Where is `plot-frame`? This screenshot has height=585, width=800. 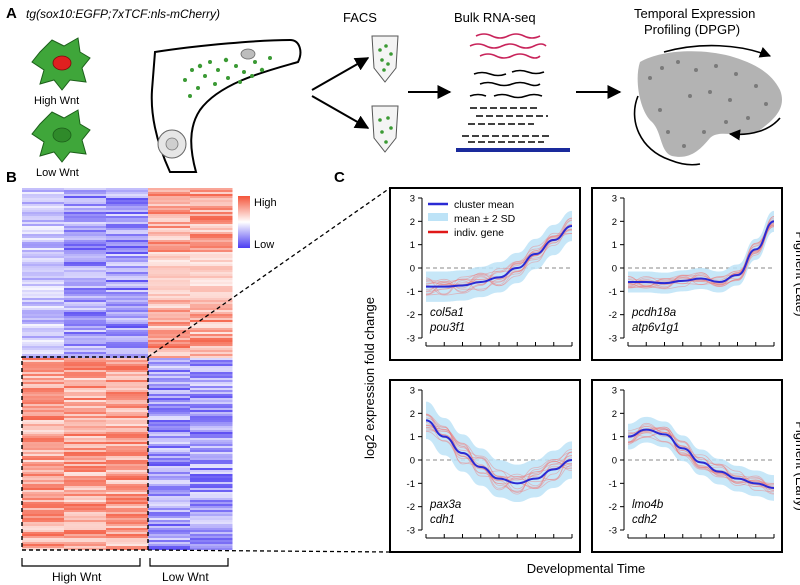
plot-frame is located at coordinates (687, 466).